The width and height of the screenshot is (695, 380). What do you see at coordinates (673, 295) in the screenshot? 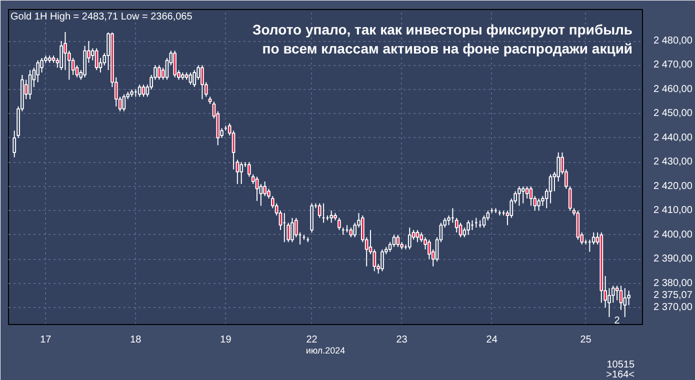
I see `y-tick-label: 2 375,07` at bounding box center [673, 295].